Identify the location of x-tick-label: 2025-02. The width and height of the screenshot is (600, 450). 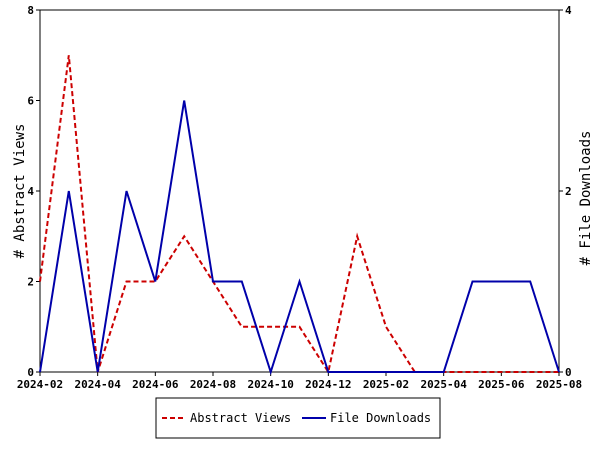
(386, 384).